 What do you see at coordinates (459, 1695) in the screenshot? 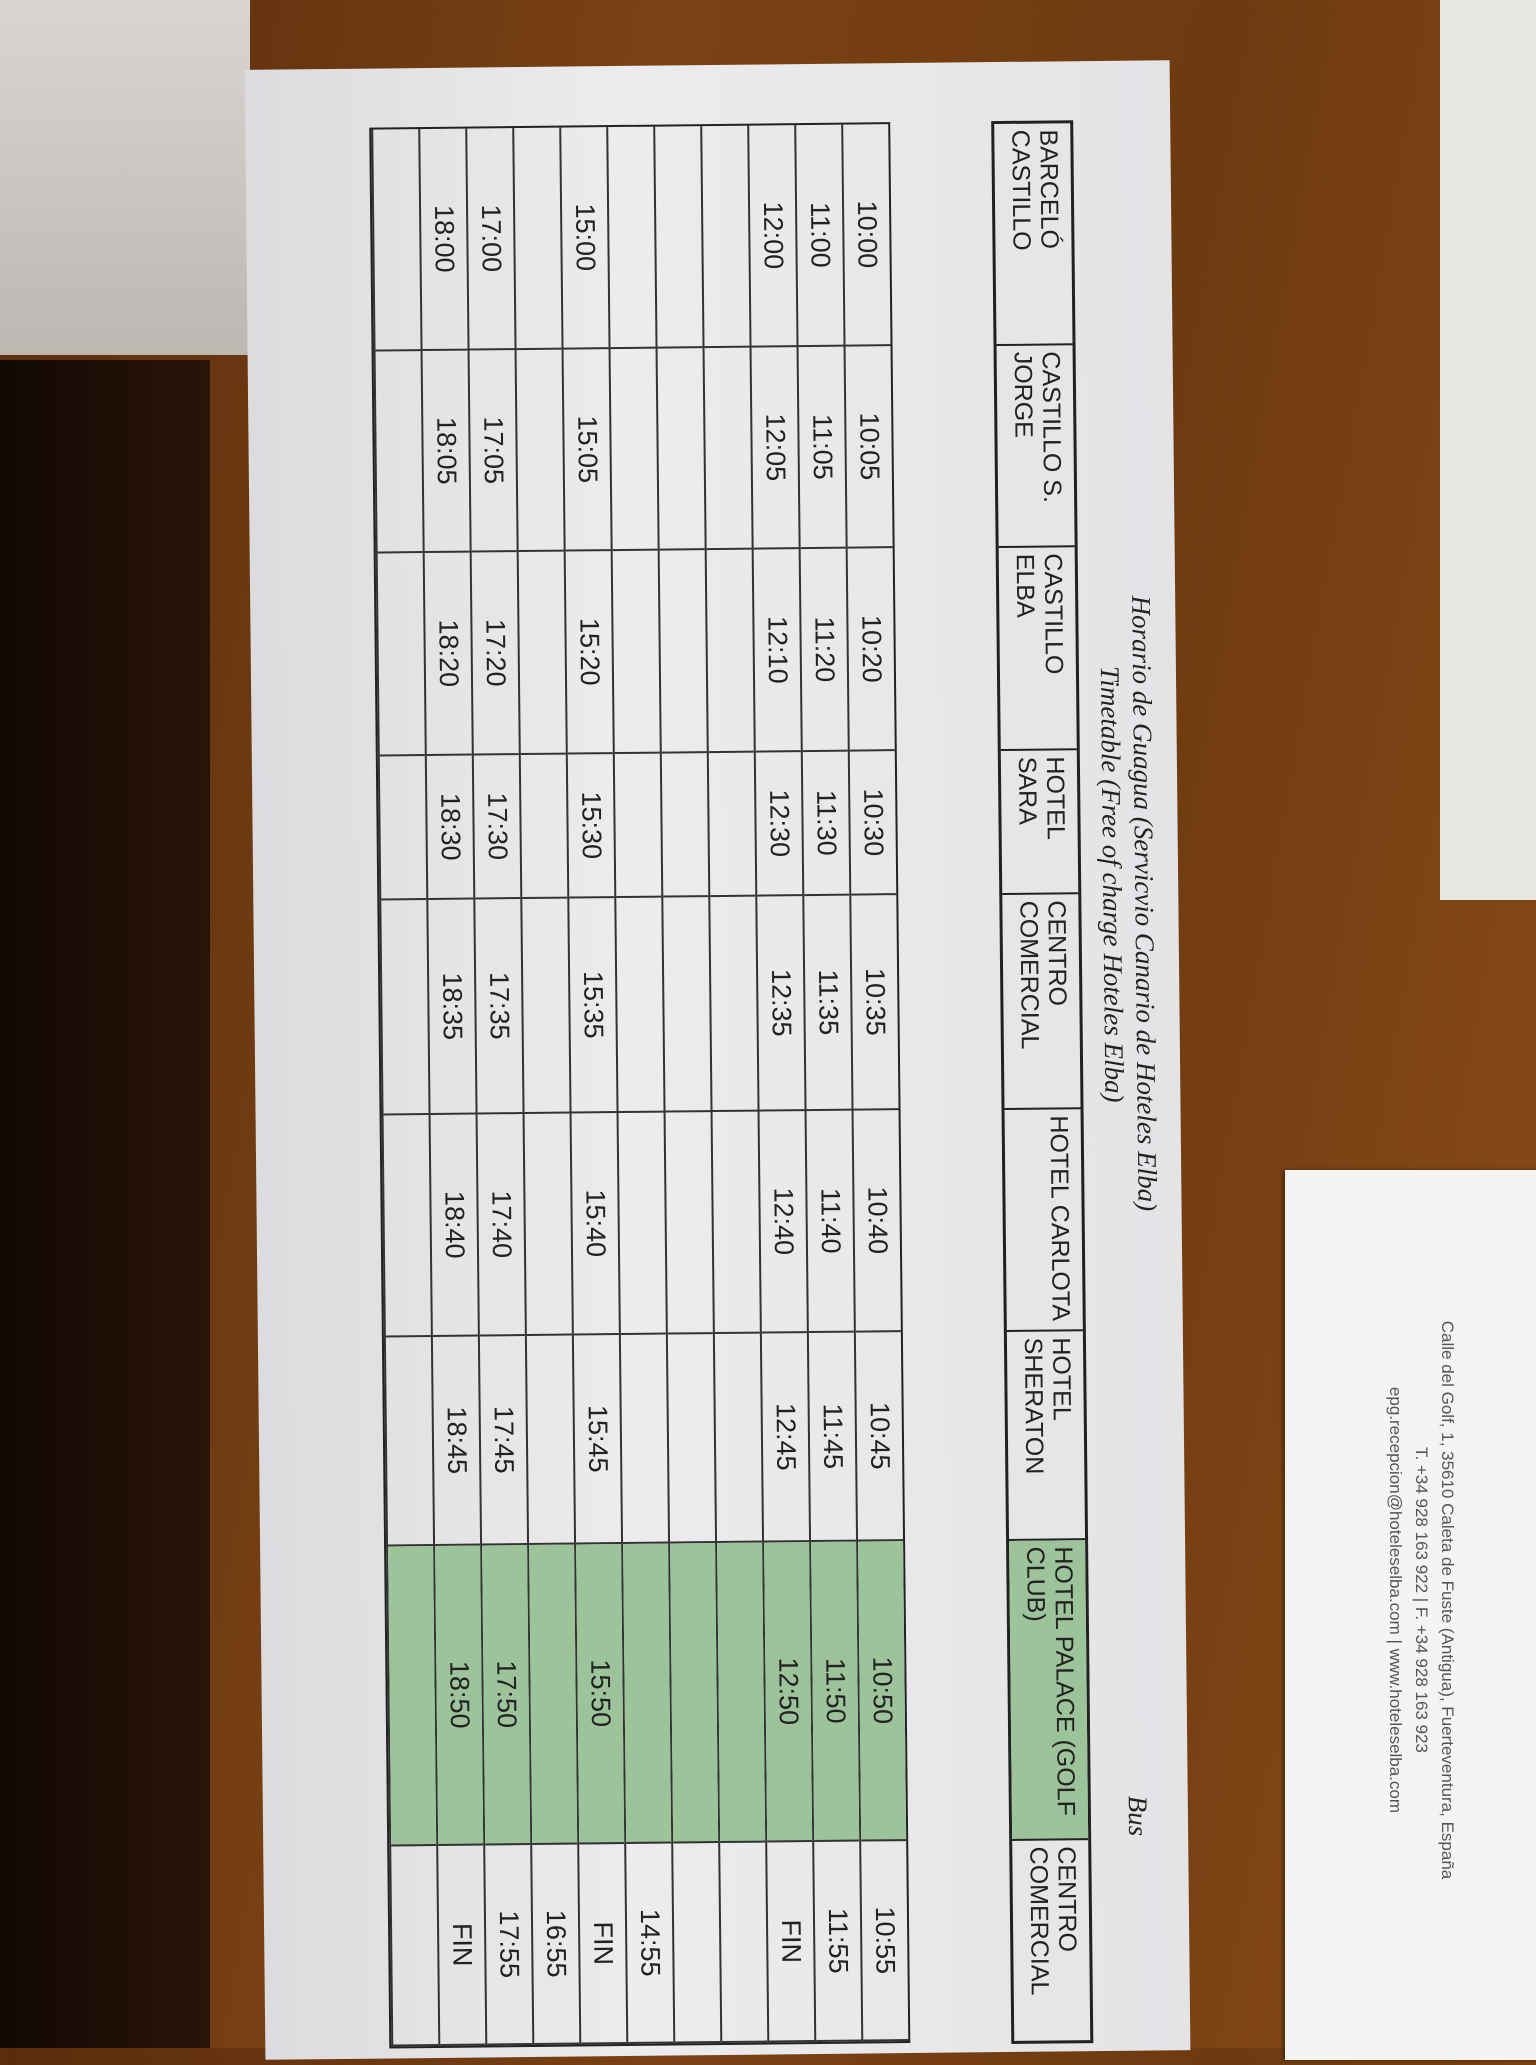
I see `time-cell: 18:50` at bounding box center [459, 1695].